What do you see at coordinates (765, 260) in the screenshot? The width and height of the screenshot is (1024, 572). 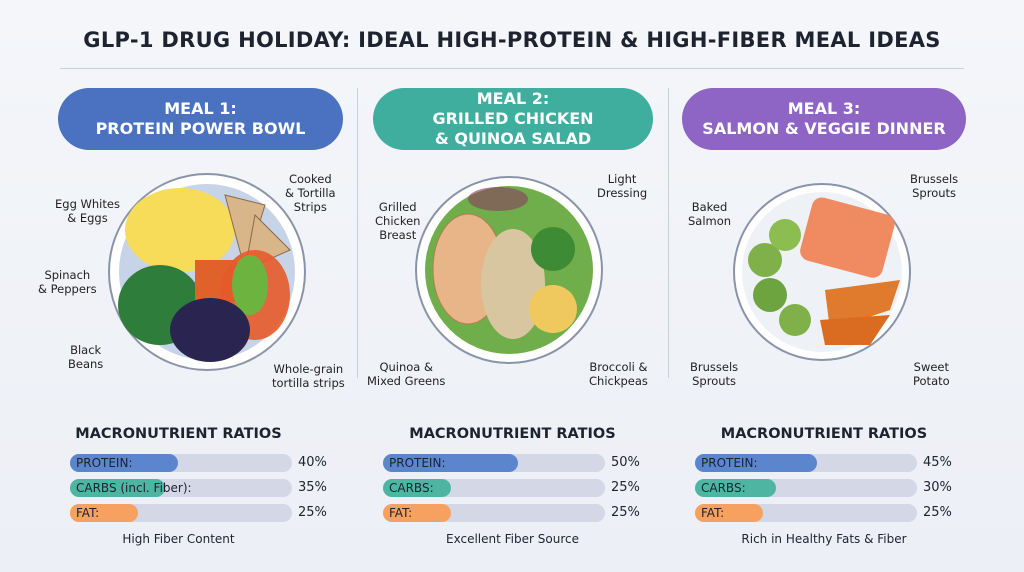 I see `brussels-sprouts` at bounding box center [765, 260].